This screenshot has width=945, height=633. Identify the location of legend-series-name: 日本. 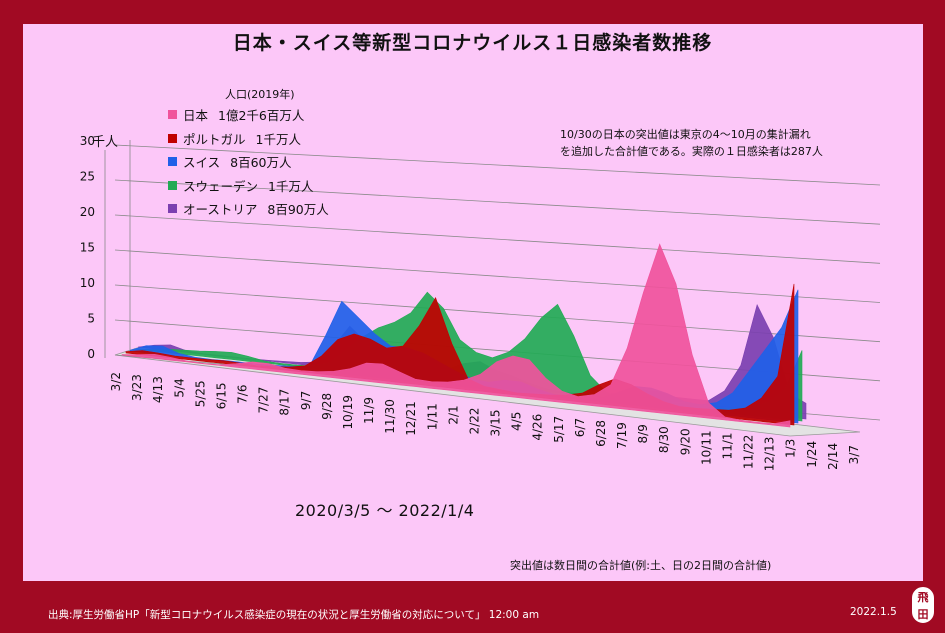
(196, 116).